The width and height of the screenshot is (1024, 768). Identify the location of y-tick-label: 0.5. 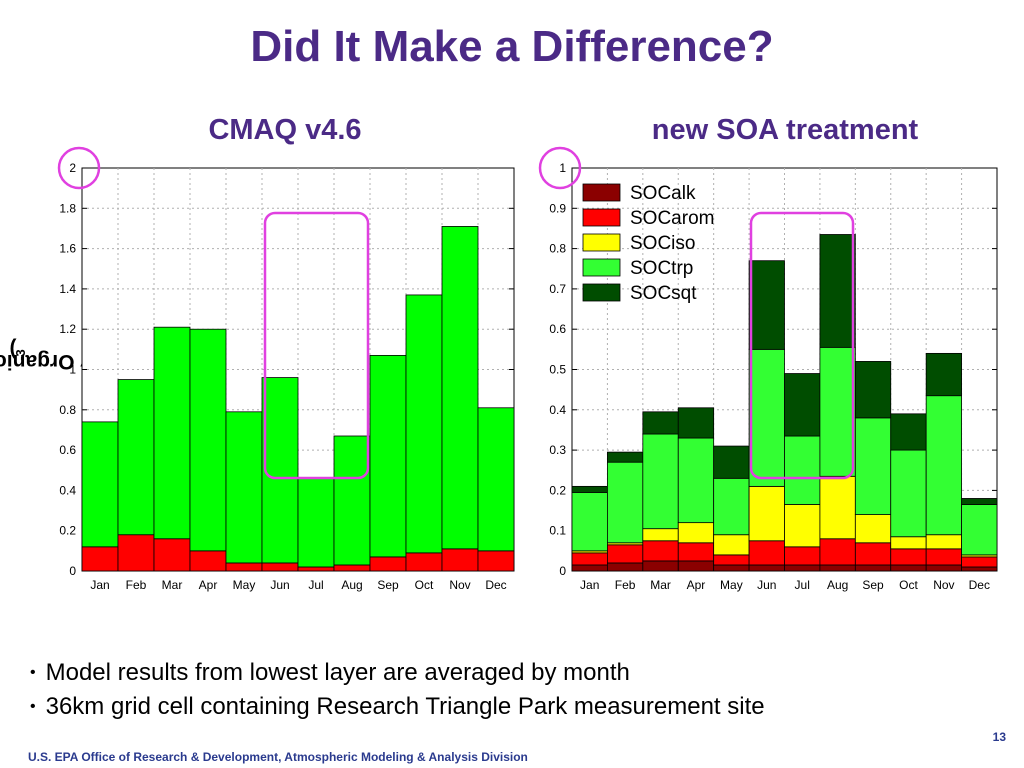
(557, 370).